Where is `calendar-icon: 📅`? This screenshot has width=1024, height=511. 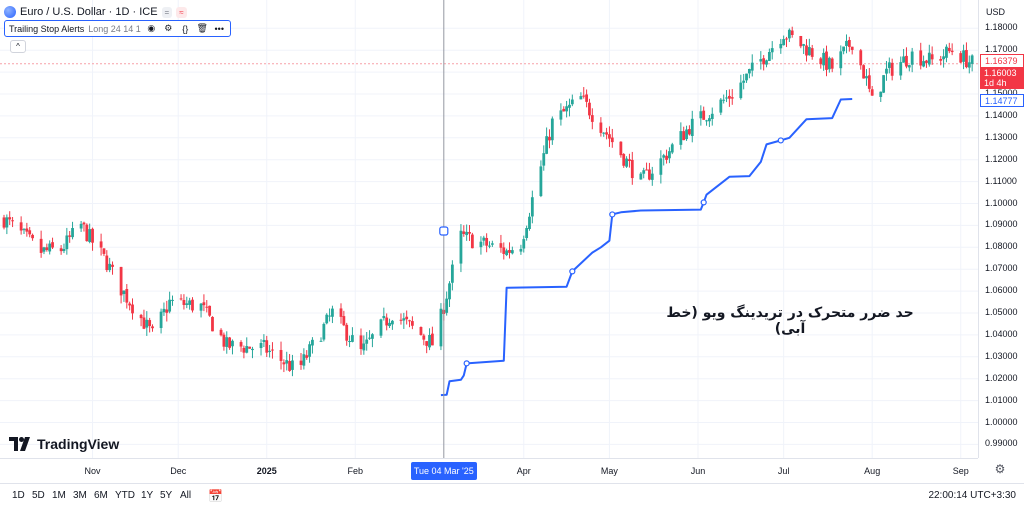 calendar-icon: 📅 is located at coordinates (215, 496).